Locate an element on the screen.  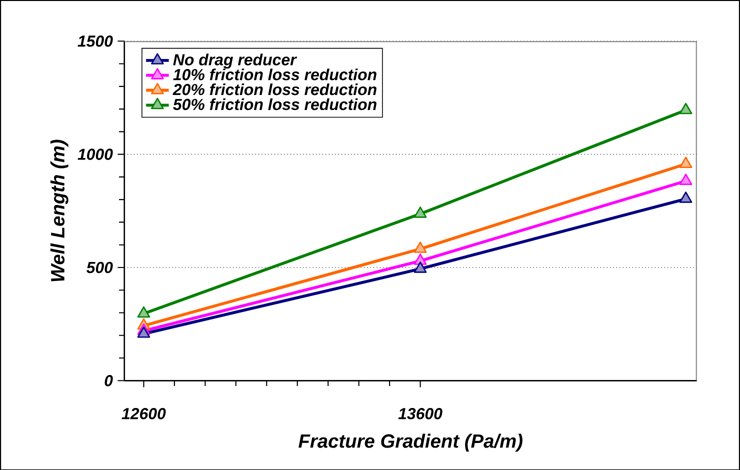
y-tick-label: 1000 is located at coordinates (95, 154).